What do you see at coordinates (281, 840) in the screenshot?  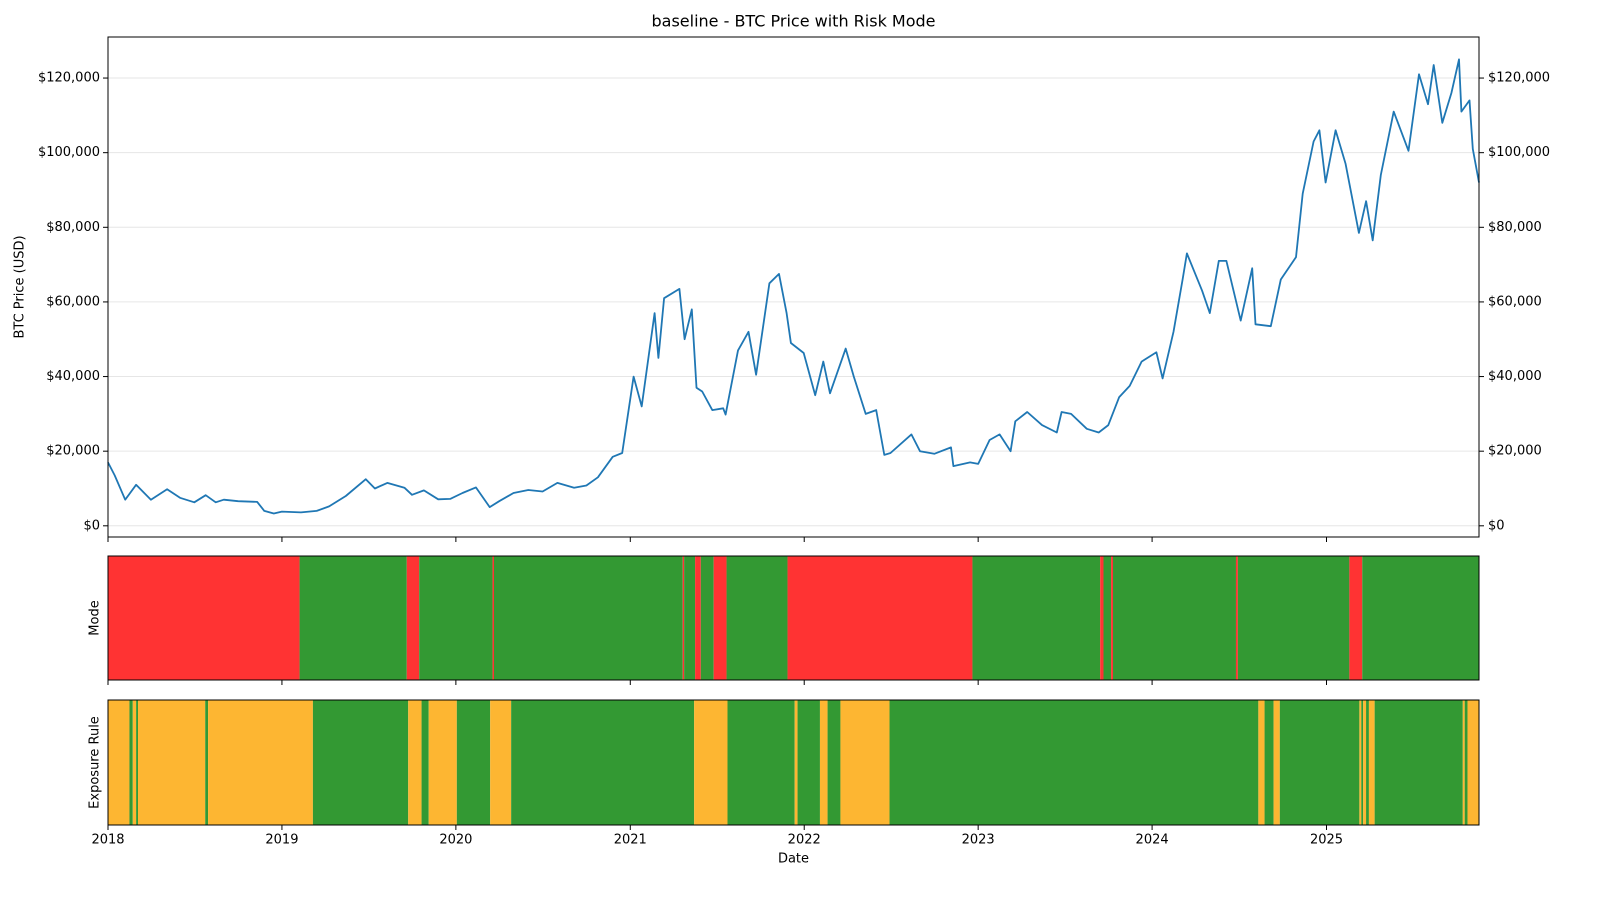 I see `x-tick-label: 2019` at bounding box center [281, 840].